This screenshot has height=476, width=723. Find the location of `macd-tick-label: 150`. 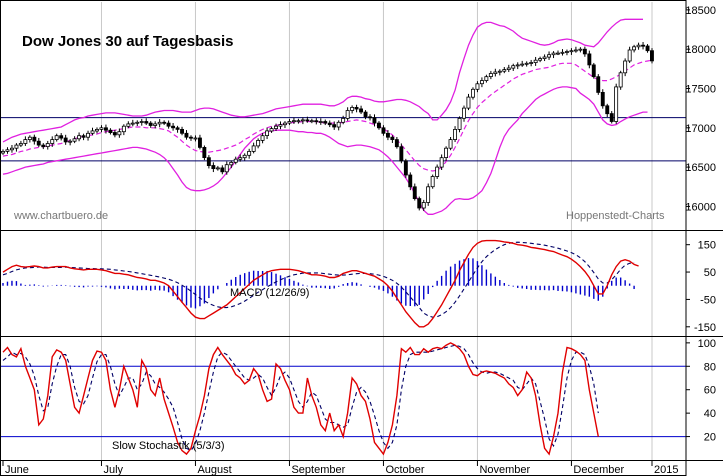

macd-tick-label: 150 is located at coordinates (707, 246).